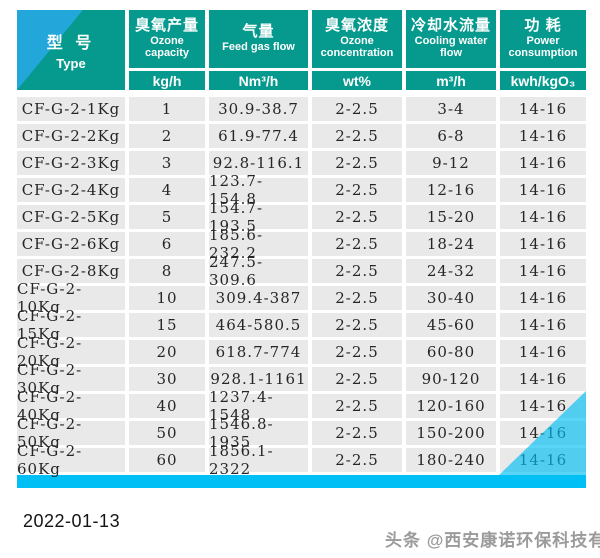 The width and height of the screenshot is (600, 558). What do you see at coordinates (258, 460) in the screenshot?
I see `value-cell: 1856.1-2322` at bounding box center [258, 460].